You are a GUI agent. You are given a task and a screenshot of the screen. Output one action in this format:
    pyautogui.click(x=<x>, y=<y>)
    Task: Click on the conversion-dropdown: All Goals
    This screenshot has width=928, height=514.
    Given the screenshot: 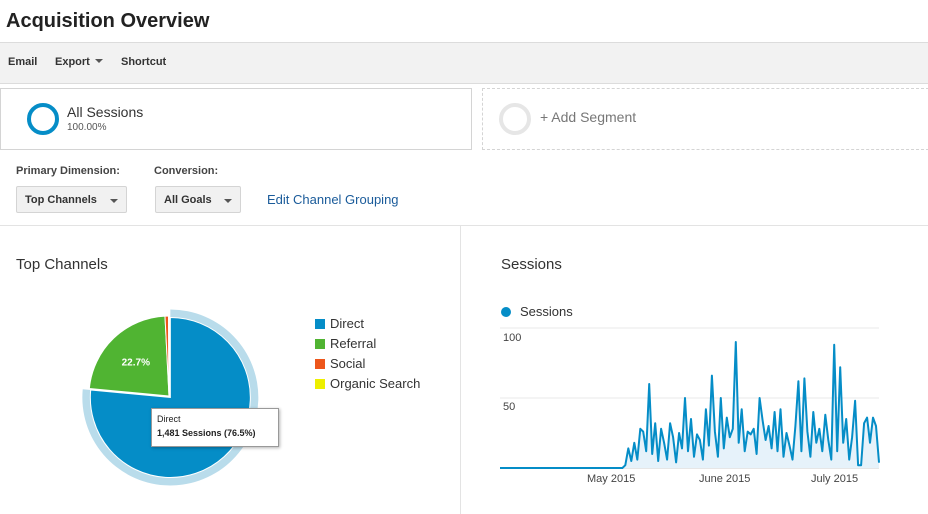 What is the action you would take?
    pyautogui.click(x=198, y=199)
    